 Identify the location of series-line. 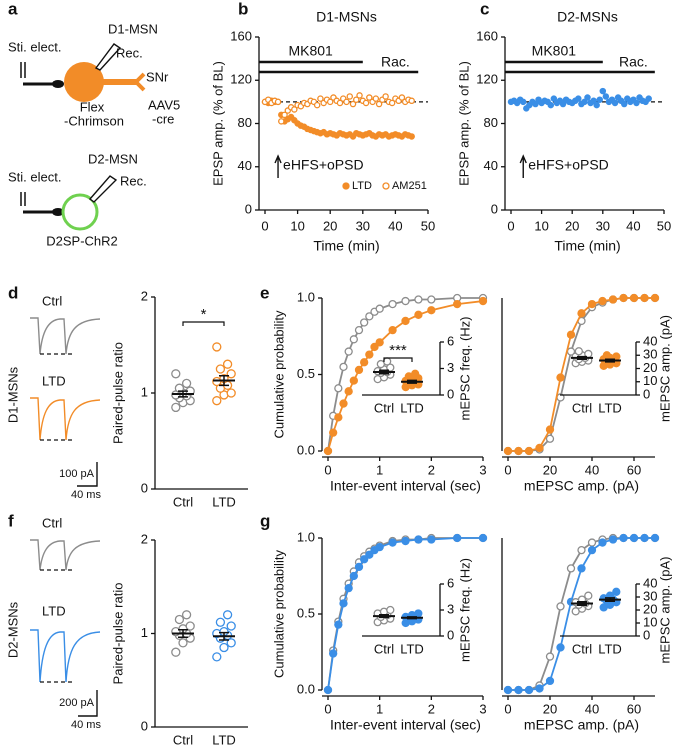
(581, 614).